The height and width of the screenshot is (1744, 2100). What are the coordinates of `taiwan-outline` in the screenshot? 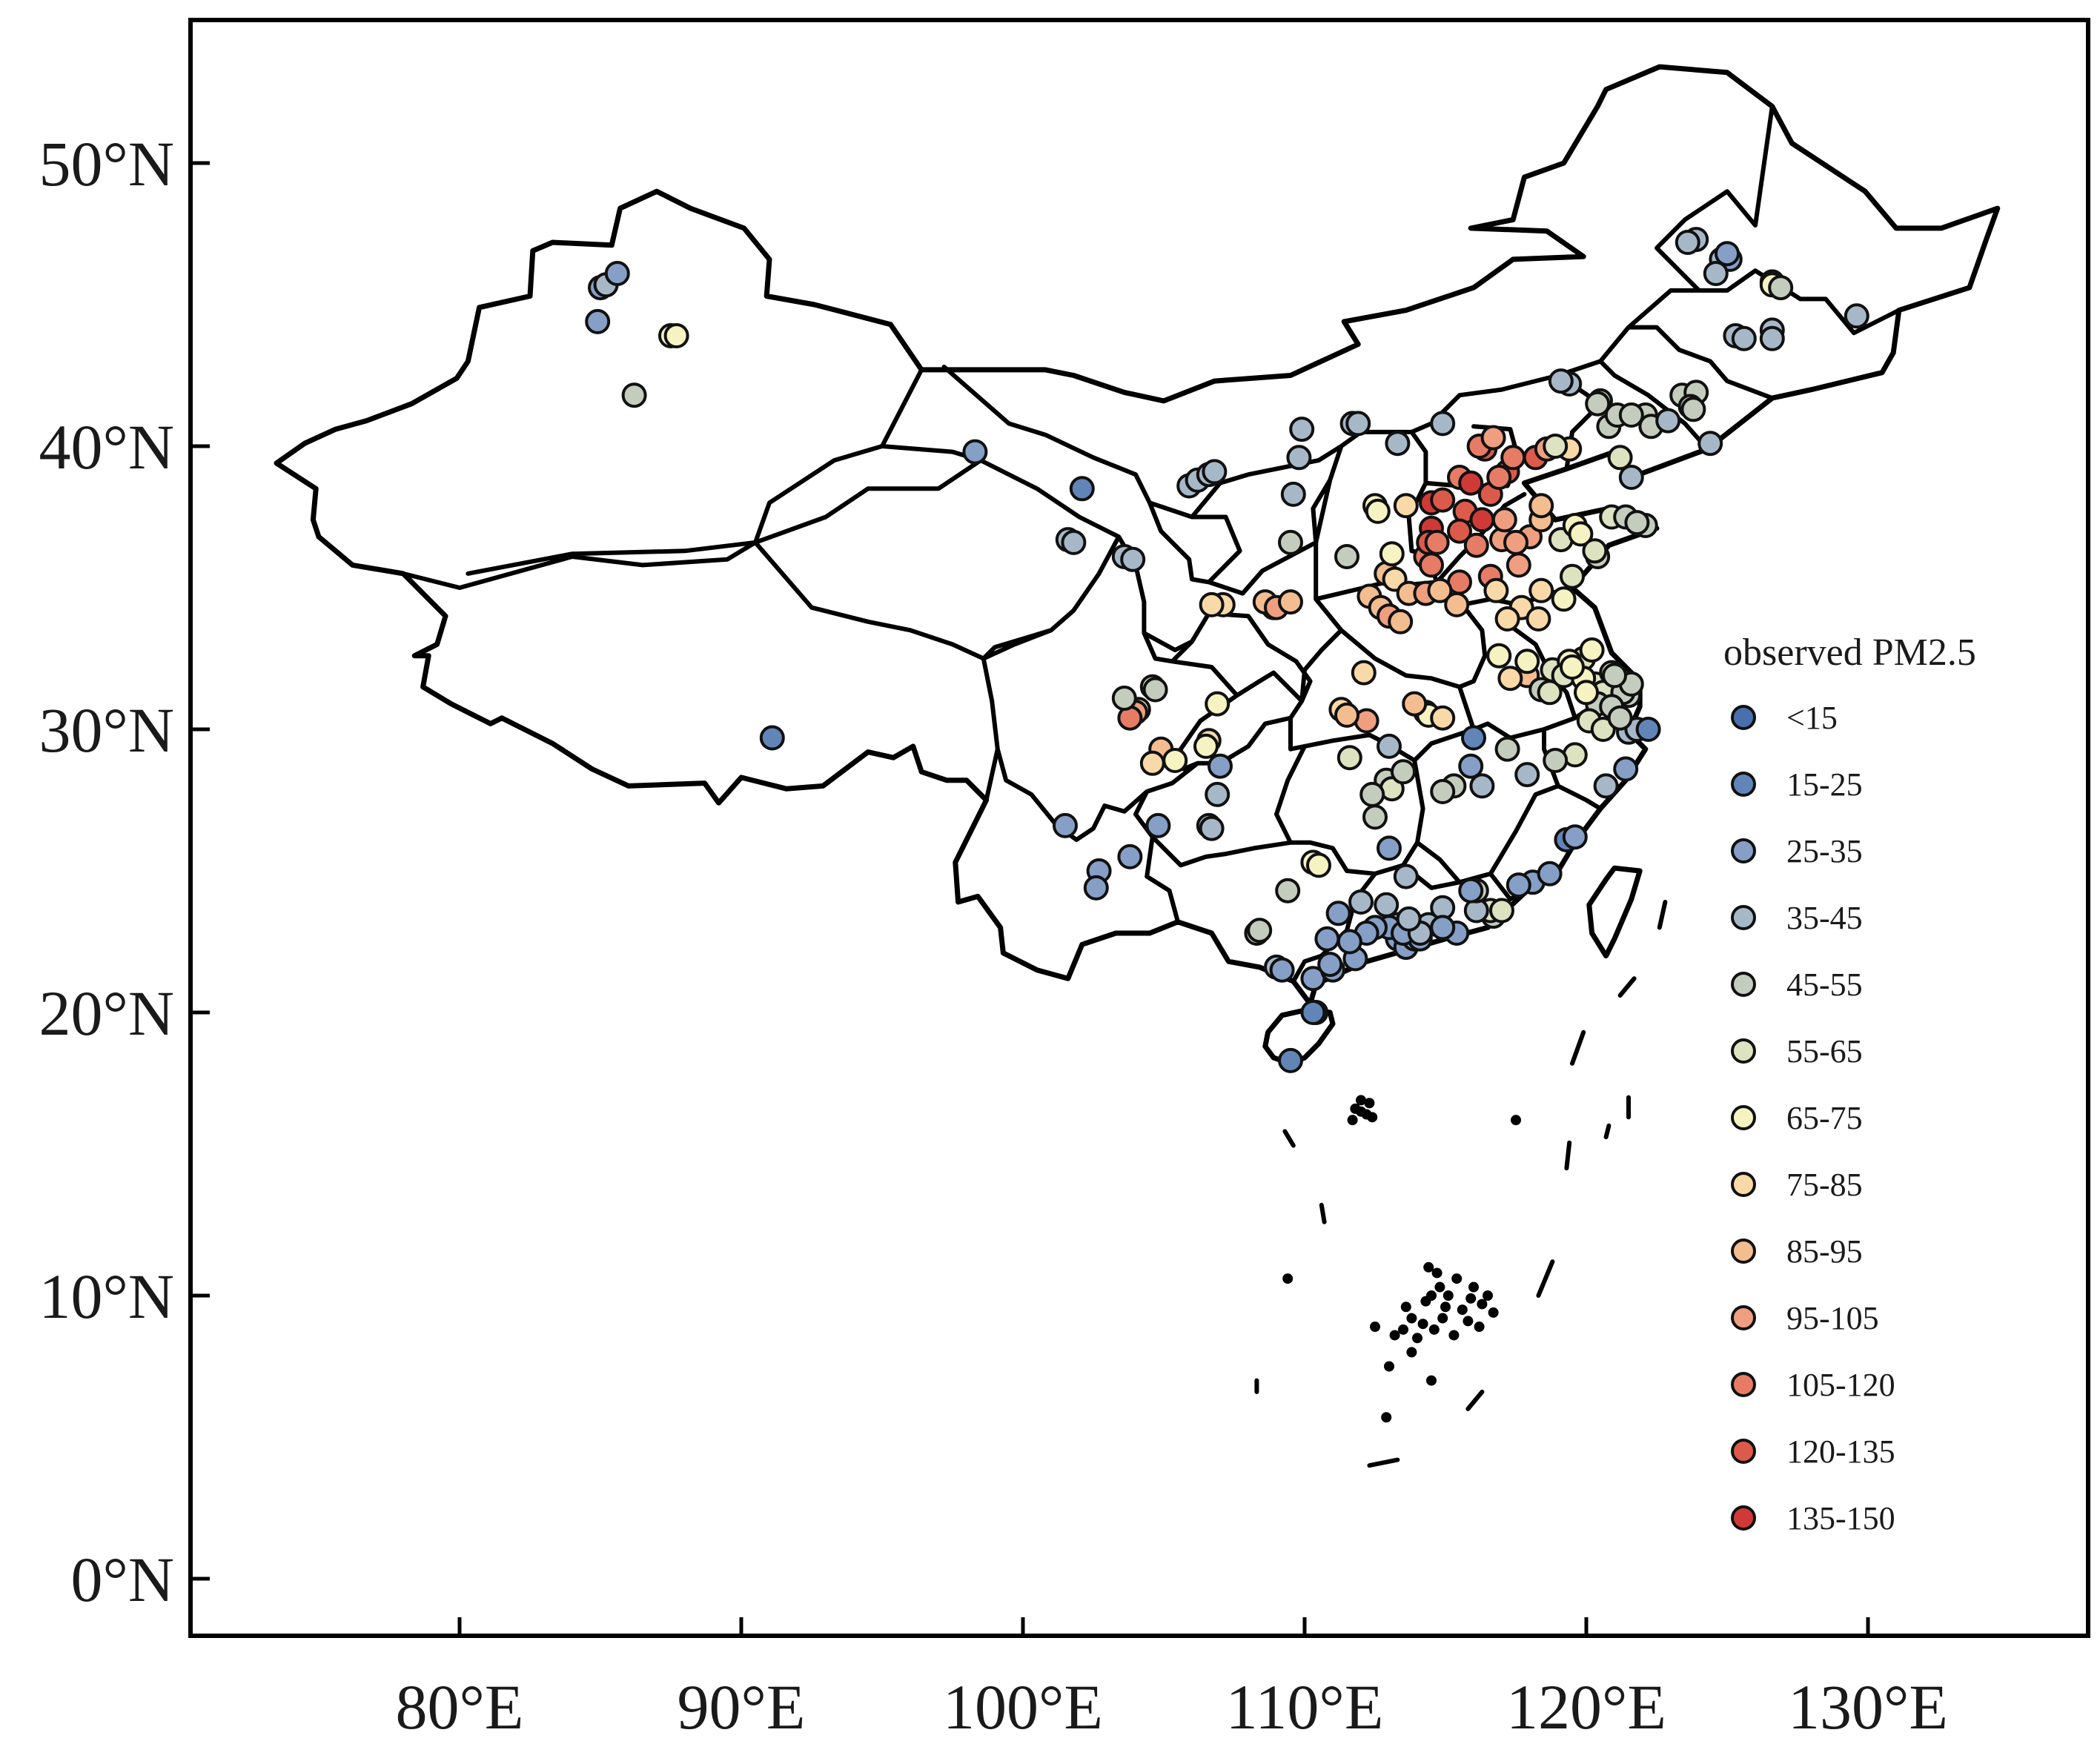 It's located at (1614, 912).